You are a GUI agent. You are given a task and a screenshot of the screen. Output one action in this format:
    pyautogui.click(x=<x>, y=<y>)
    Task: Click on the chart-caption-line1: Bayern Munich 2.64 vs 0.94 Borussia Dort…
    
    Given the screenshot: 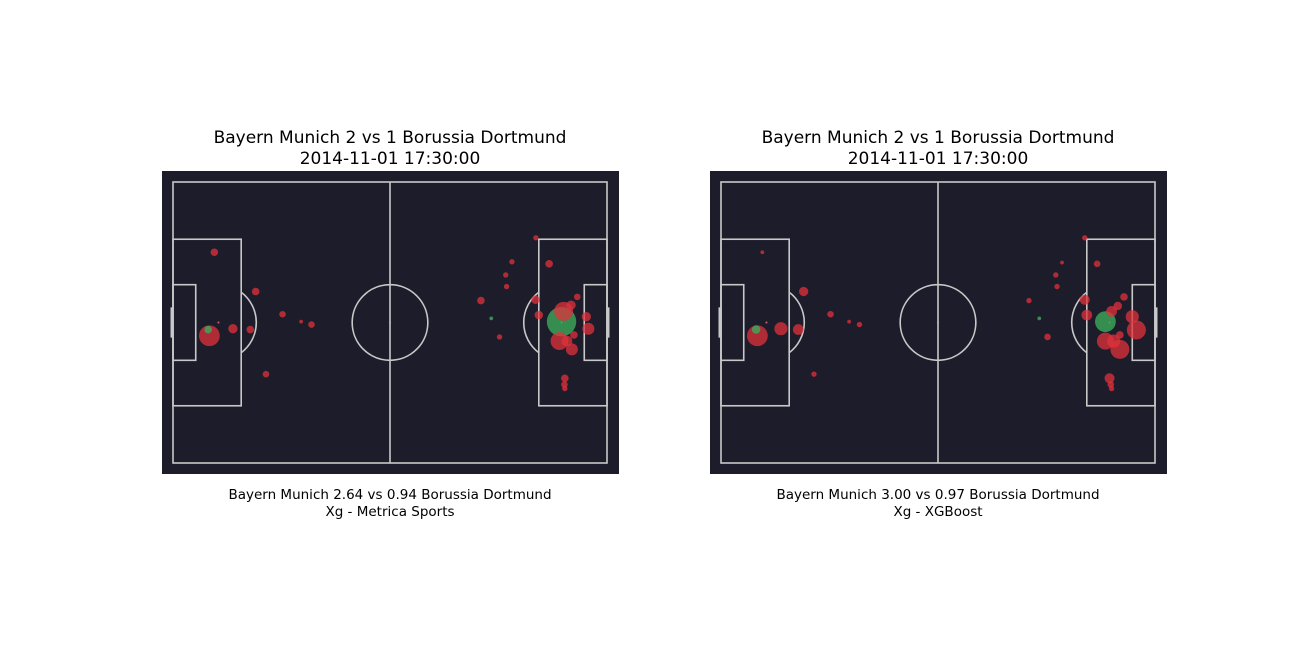 What is the action you would take?
    pyautogui.click(x=390, y=495)
    